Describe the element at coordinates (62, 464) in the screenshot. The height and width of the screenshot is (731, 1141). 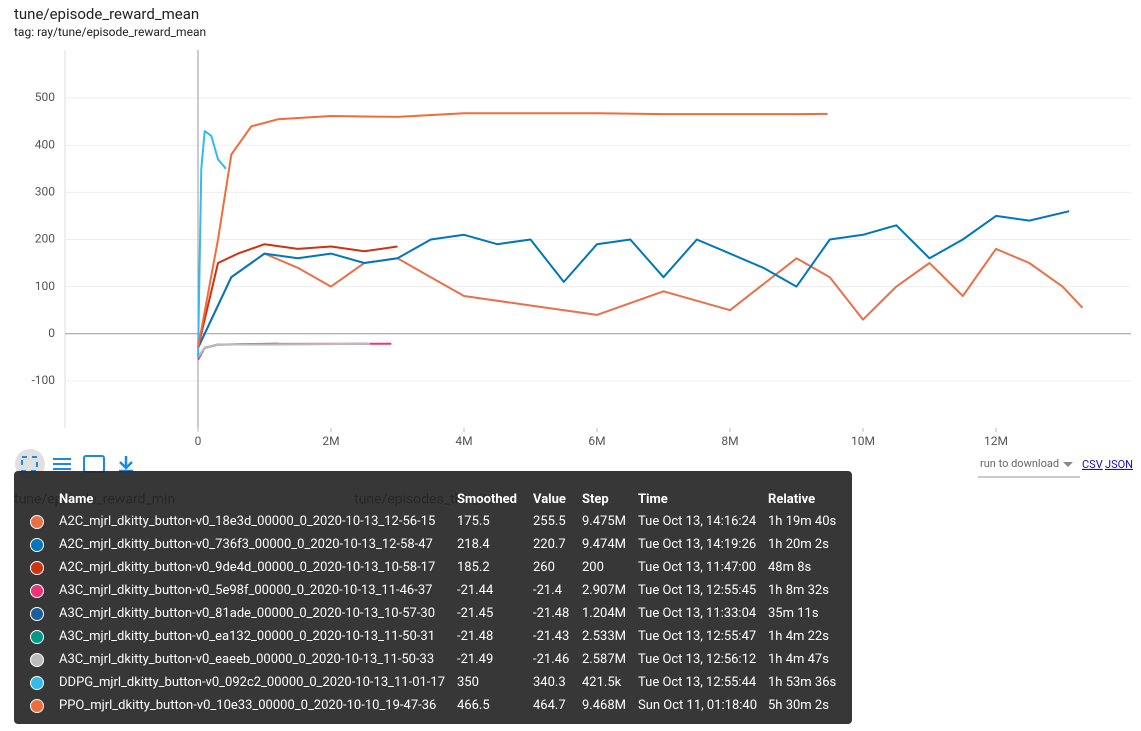
I see `list-button` at that location.